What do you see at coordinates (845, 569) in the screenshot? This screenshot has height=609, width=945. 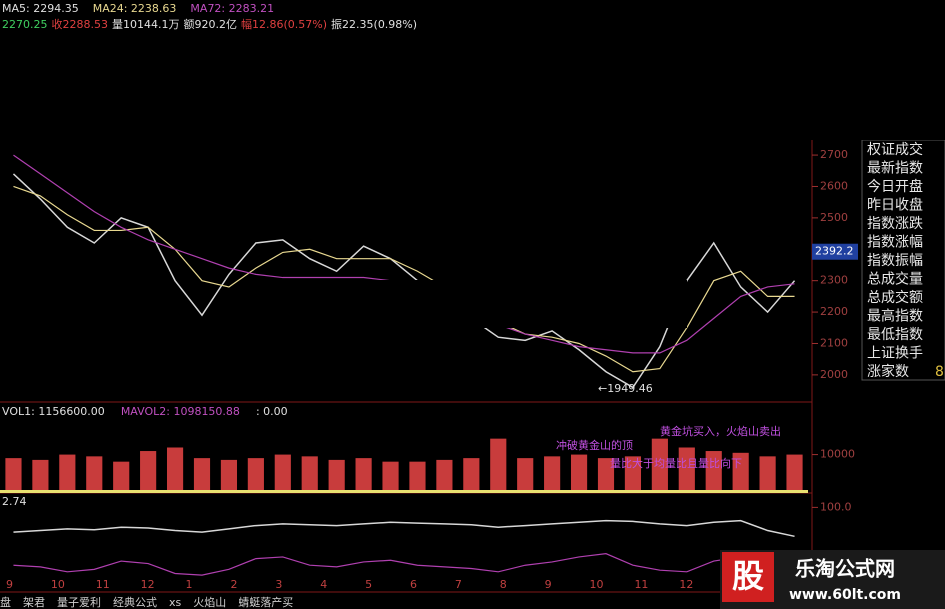 I see `watermark-name: 乐淘公式网` at bounding box center [845, 569].